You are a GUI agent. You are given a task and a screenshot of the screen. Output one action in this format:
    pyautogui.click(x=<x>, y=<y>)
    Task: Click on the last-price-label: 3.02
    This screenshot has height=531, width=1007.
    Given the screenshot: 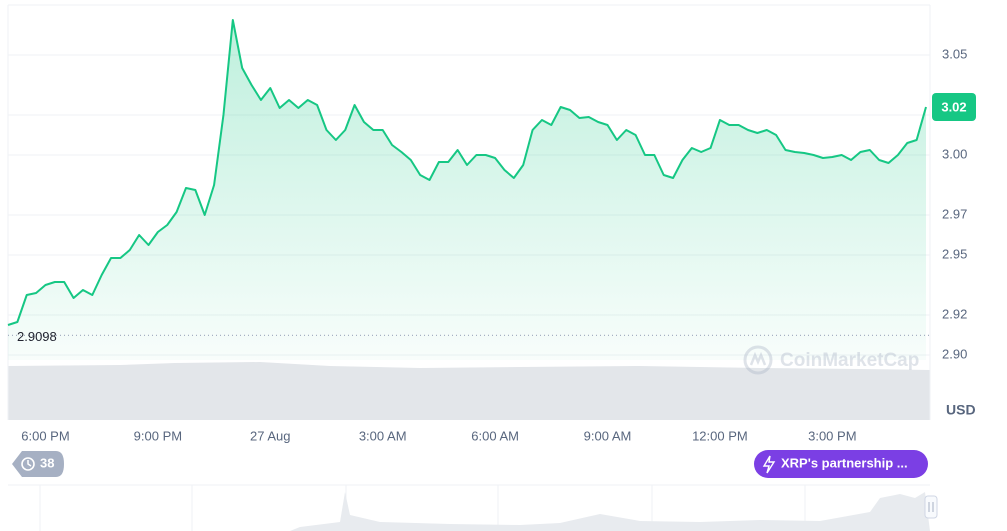 What is the action you would take?
    pyautogui.click(x=953, y=106)
    